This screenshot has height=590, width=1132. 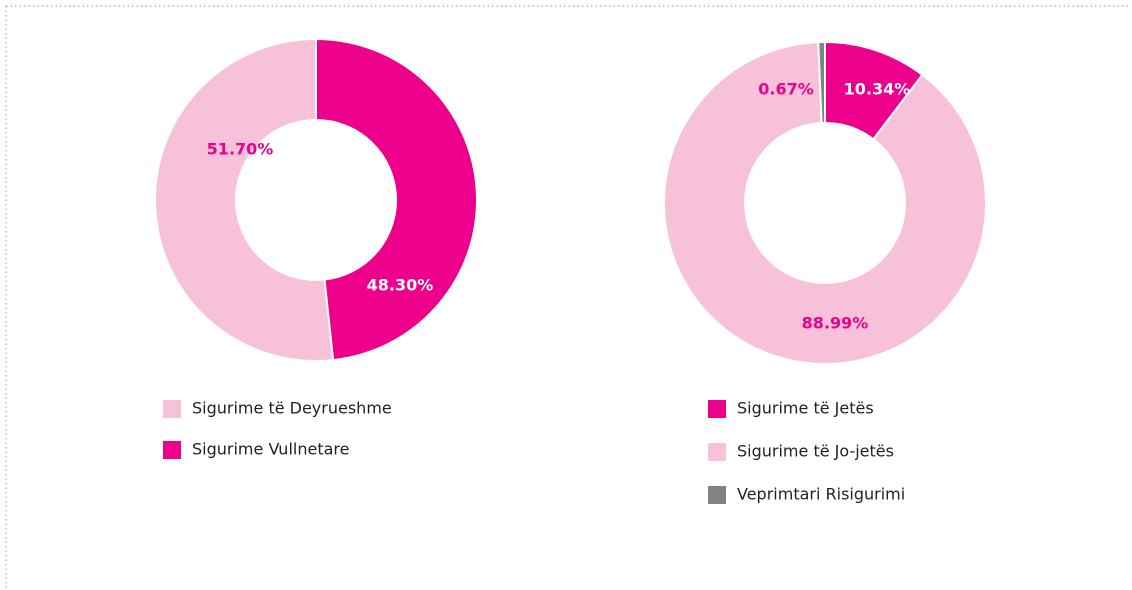 What do you see at coordinates (400, 285) in the screenshot?
I see `data-label: 48.30%` at bounding box center [400, 285].